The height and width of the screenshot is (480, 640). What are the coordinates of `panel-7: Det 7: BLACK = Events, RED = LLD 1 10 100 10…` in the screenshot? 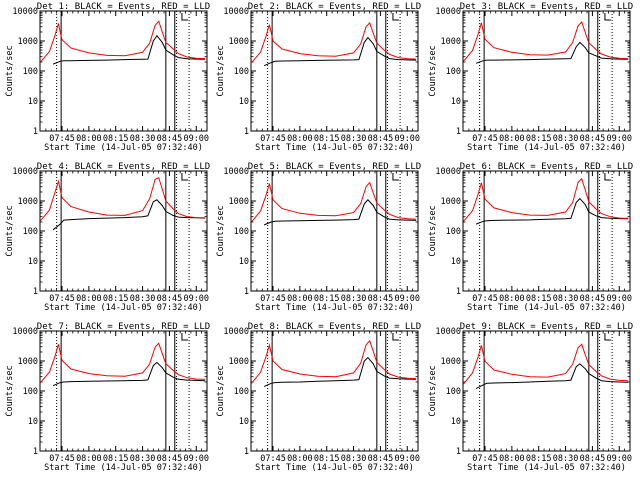 It's located at (107, 397).